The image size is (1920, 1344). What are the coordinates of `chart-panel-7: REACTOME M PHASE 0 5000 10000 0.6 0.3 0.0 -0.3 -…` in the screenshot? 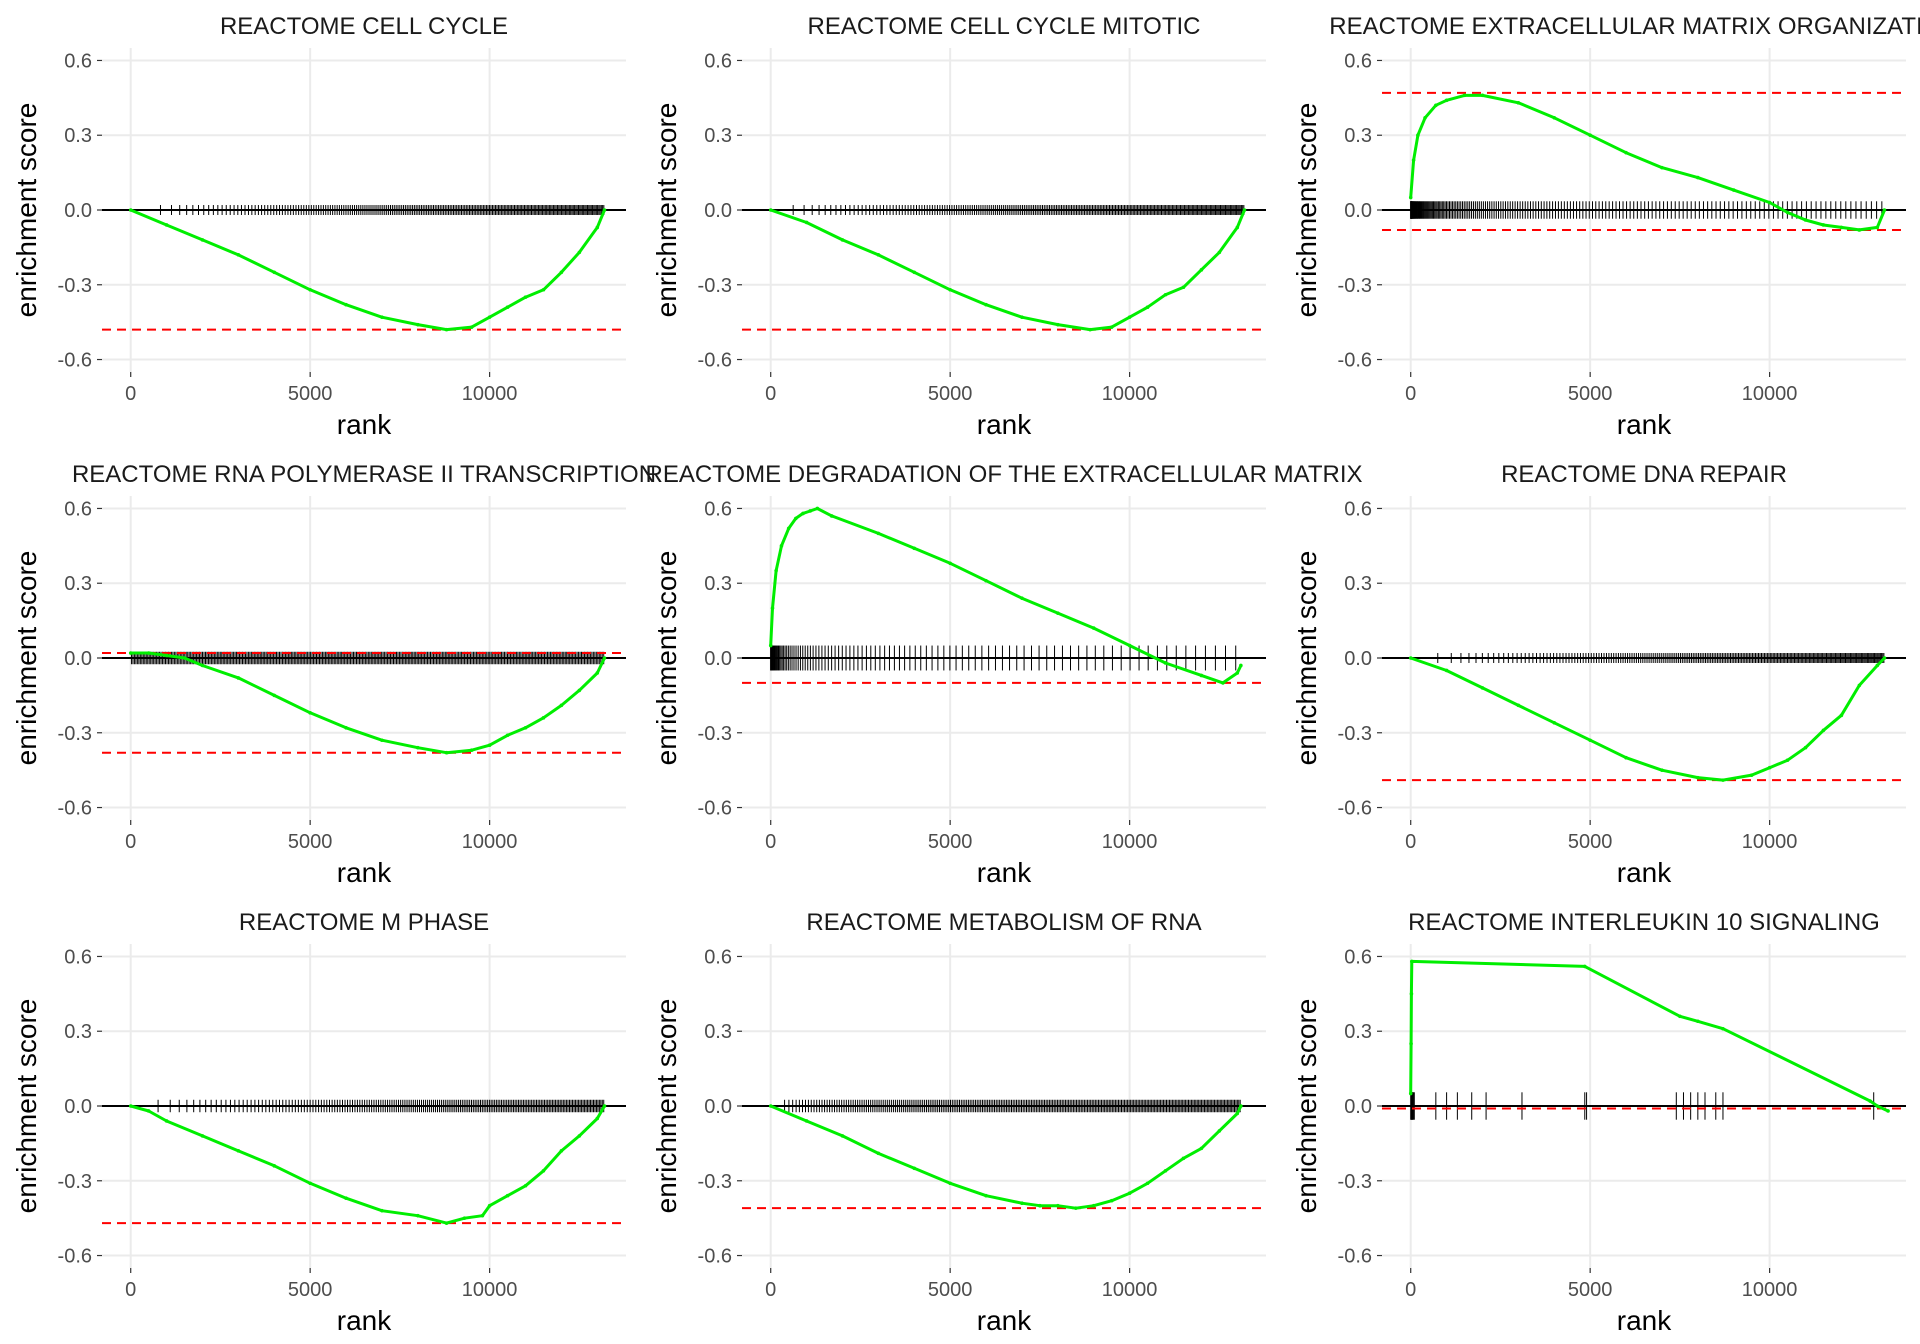 It's located at (318, 1122).